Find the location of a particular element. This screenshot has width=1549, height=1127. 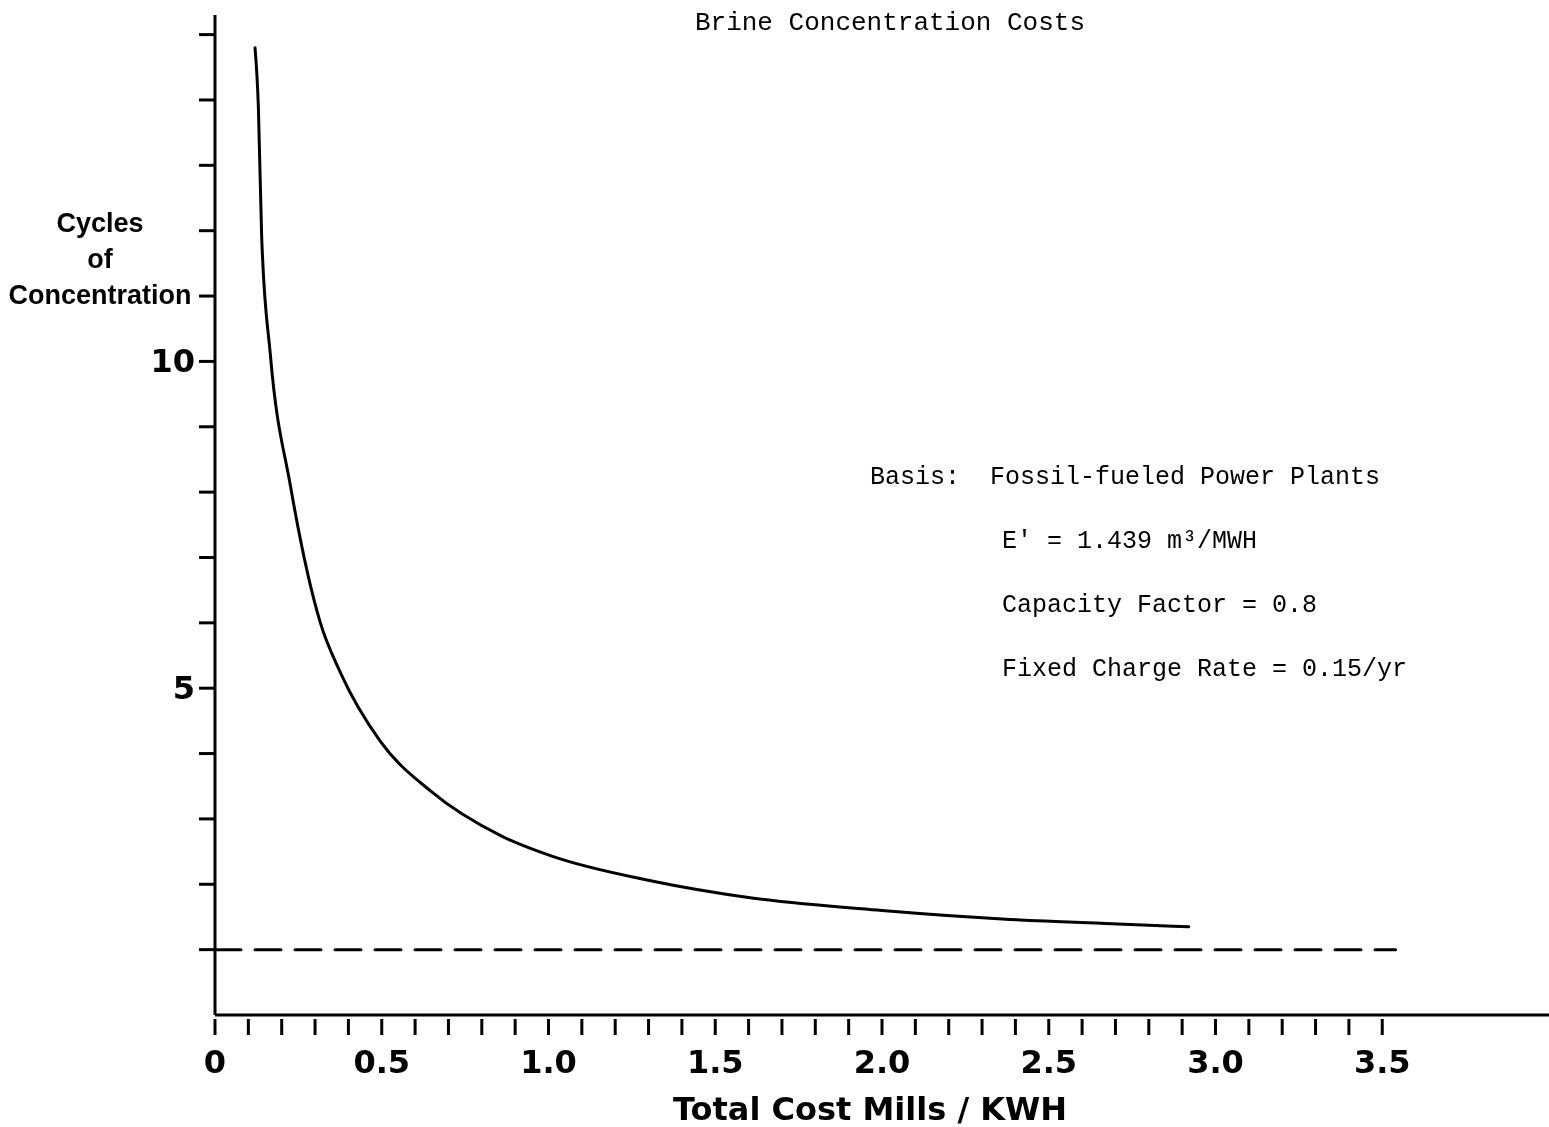

annotation: E' = 1.439 m³/MWH is located at coordinates (1130, 541).